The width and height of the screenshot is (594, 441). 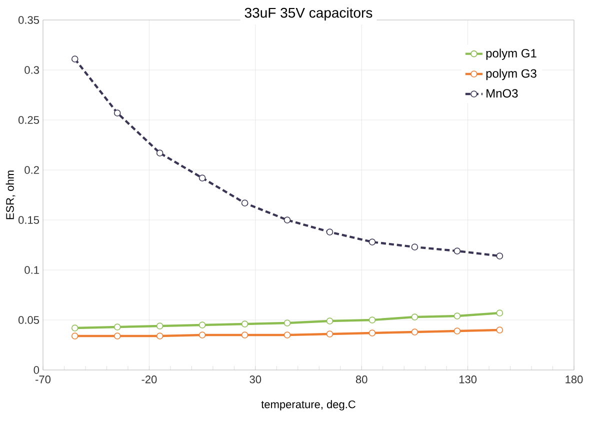 I want to click on x-tick-label: 30, so click(x=256, y=380).